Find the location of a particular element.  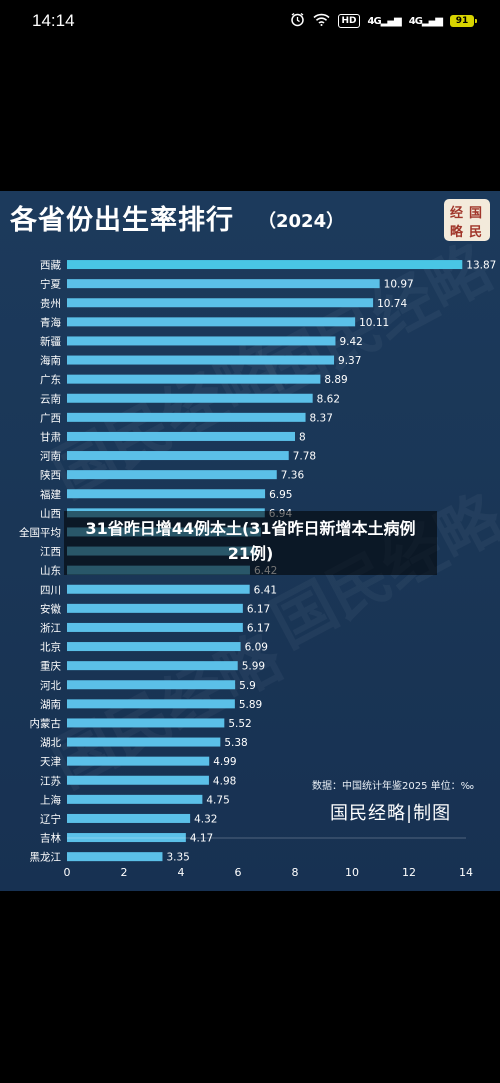

value-label: 8 is located at coordinates (302, 437).